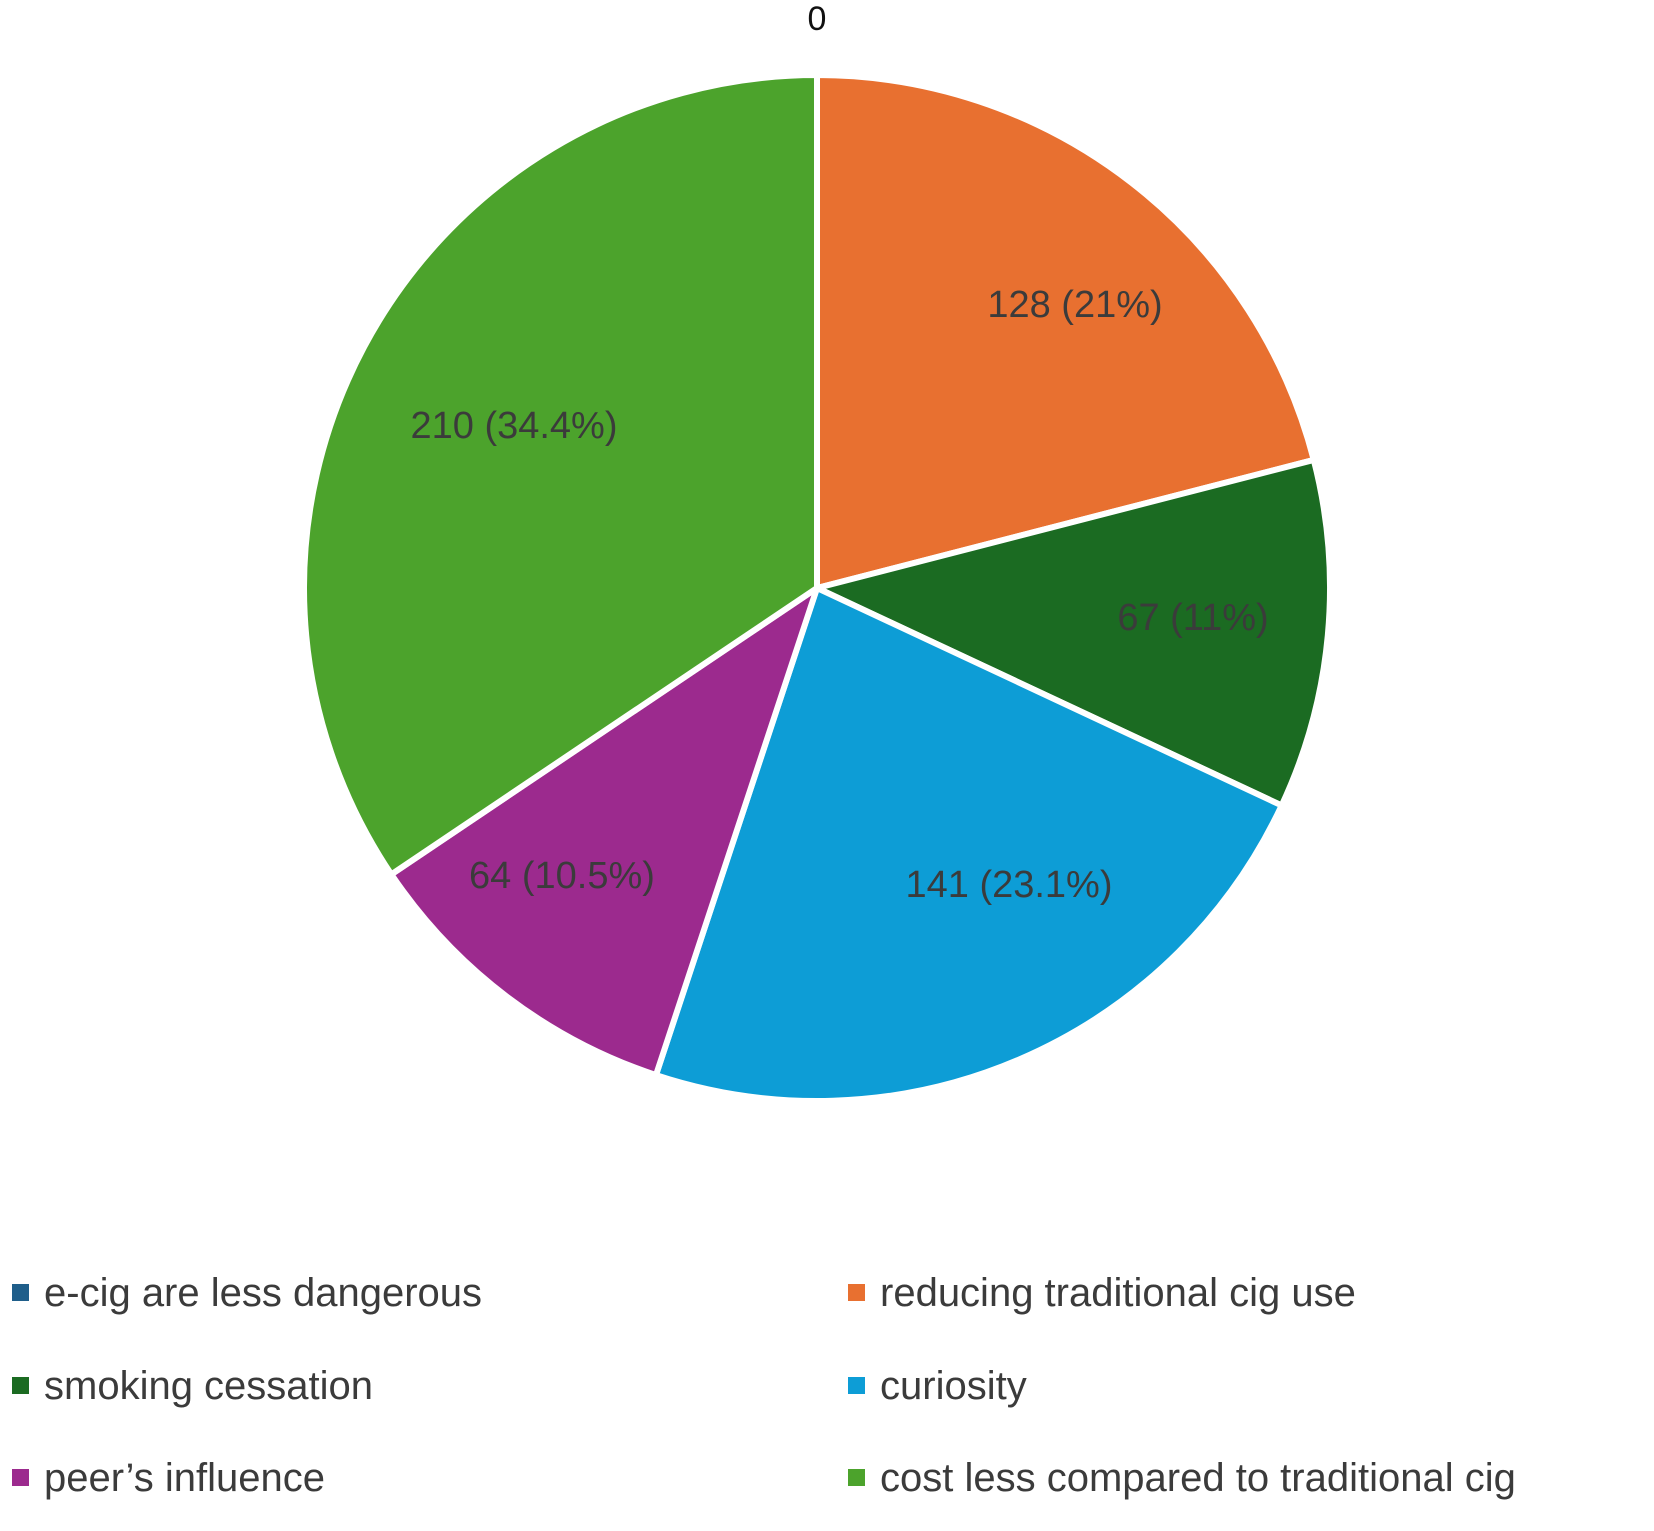 This screenshot has height=1531, width=1654. I want to click on data-label-1: 0, so click(817, 19).